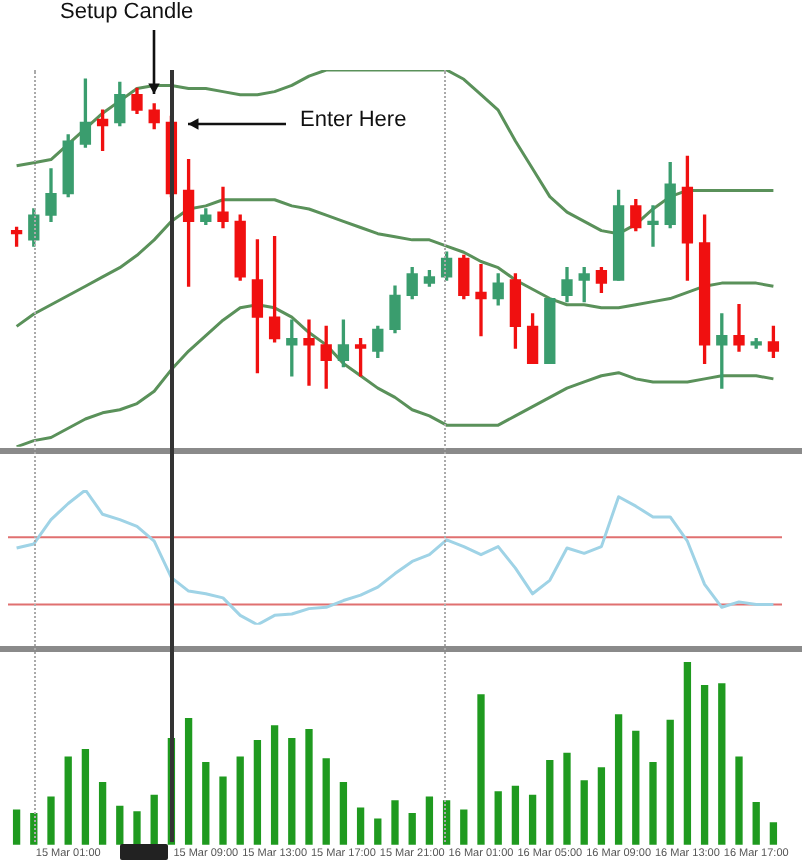 The width and height of the screenshot is (802, 862). I want to click on text: Setup Candle, so click(127, 12).